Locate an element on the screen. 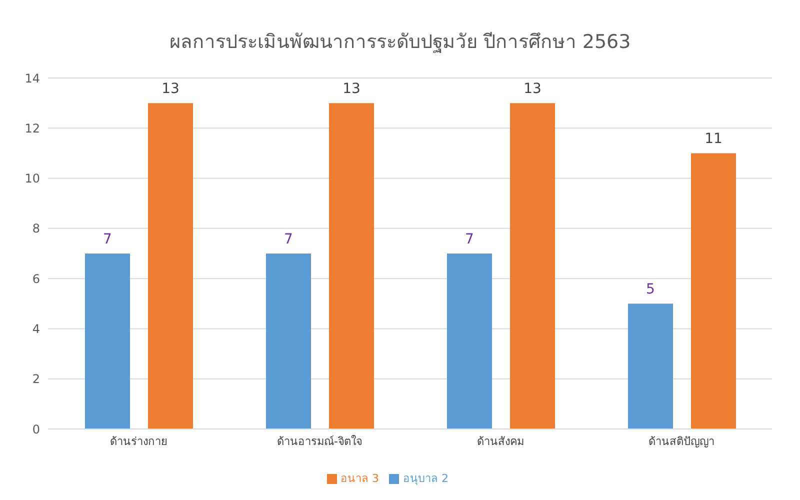 The width and height of the screenshot is (800, 500). y-tick-label: 8 is located at coordinates (36, 229).